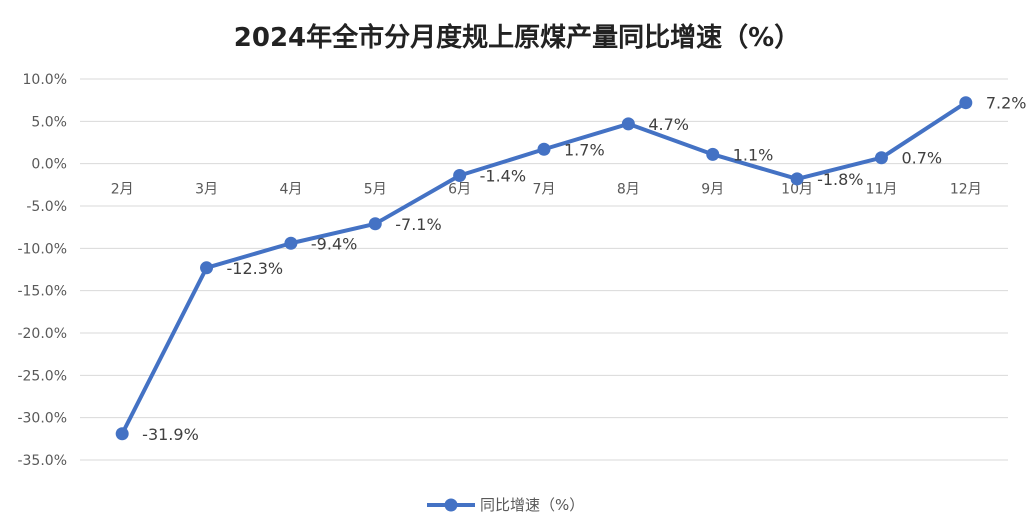 Image resolution: width=1034 pixels, height=530 pixels. What do you see at coordinates (42, 292) in the screenshot?
I see `y-tick-label: -15.0%` at bounding box center [42, 292].